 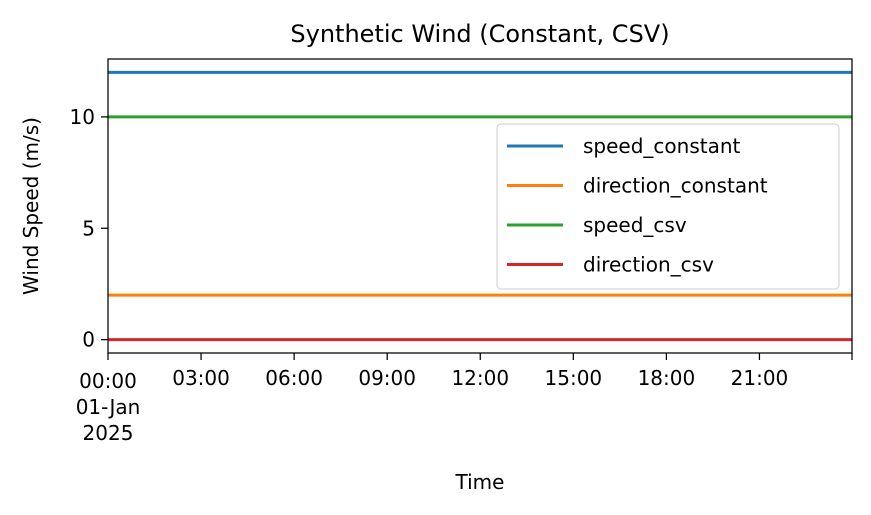 I want to click on x-tick-label: 03:00, so click(x=201, y=378).